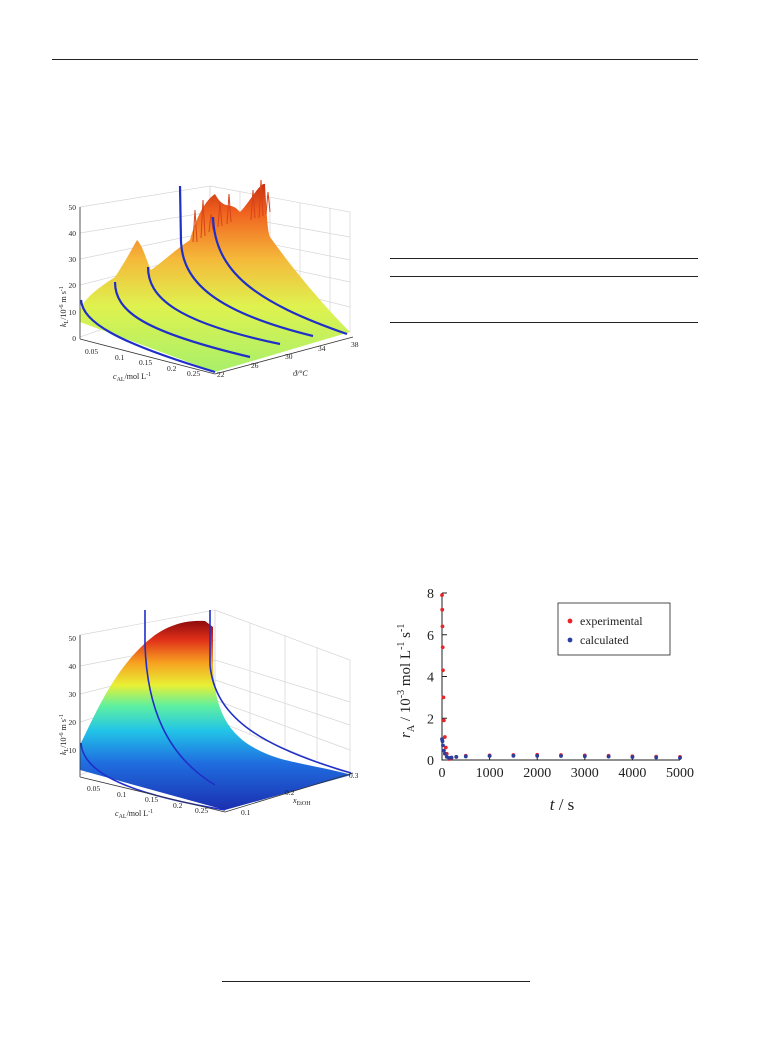  Describe the element at coordinates (91, 351) in the screenshot. I see `fig1-xtick-0: 0.05` at that location.